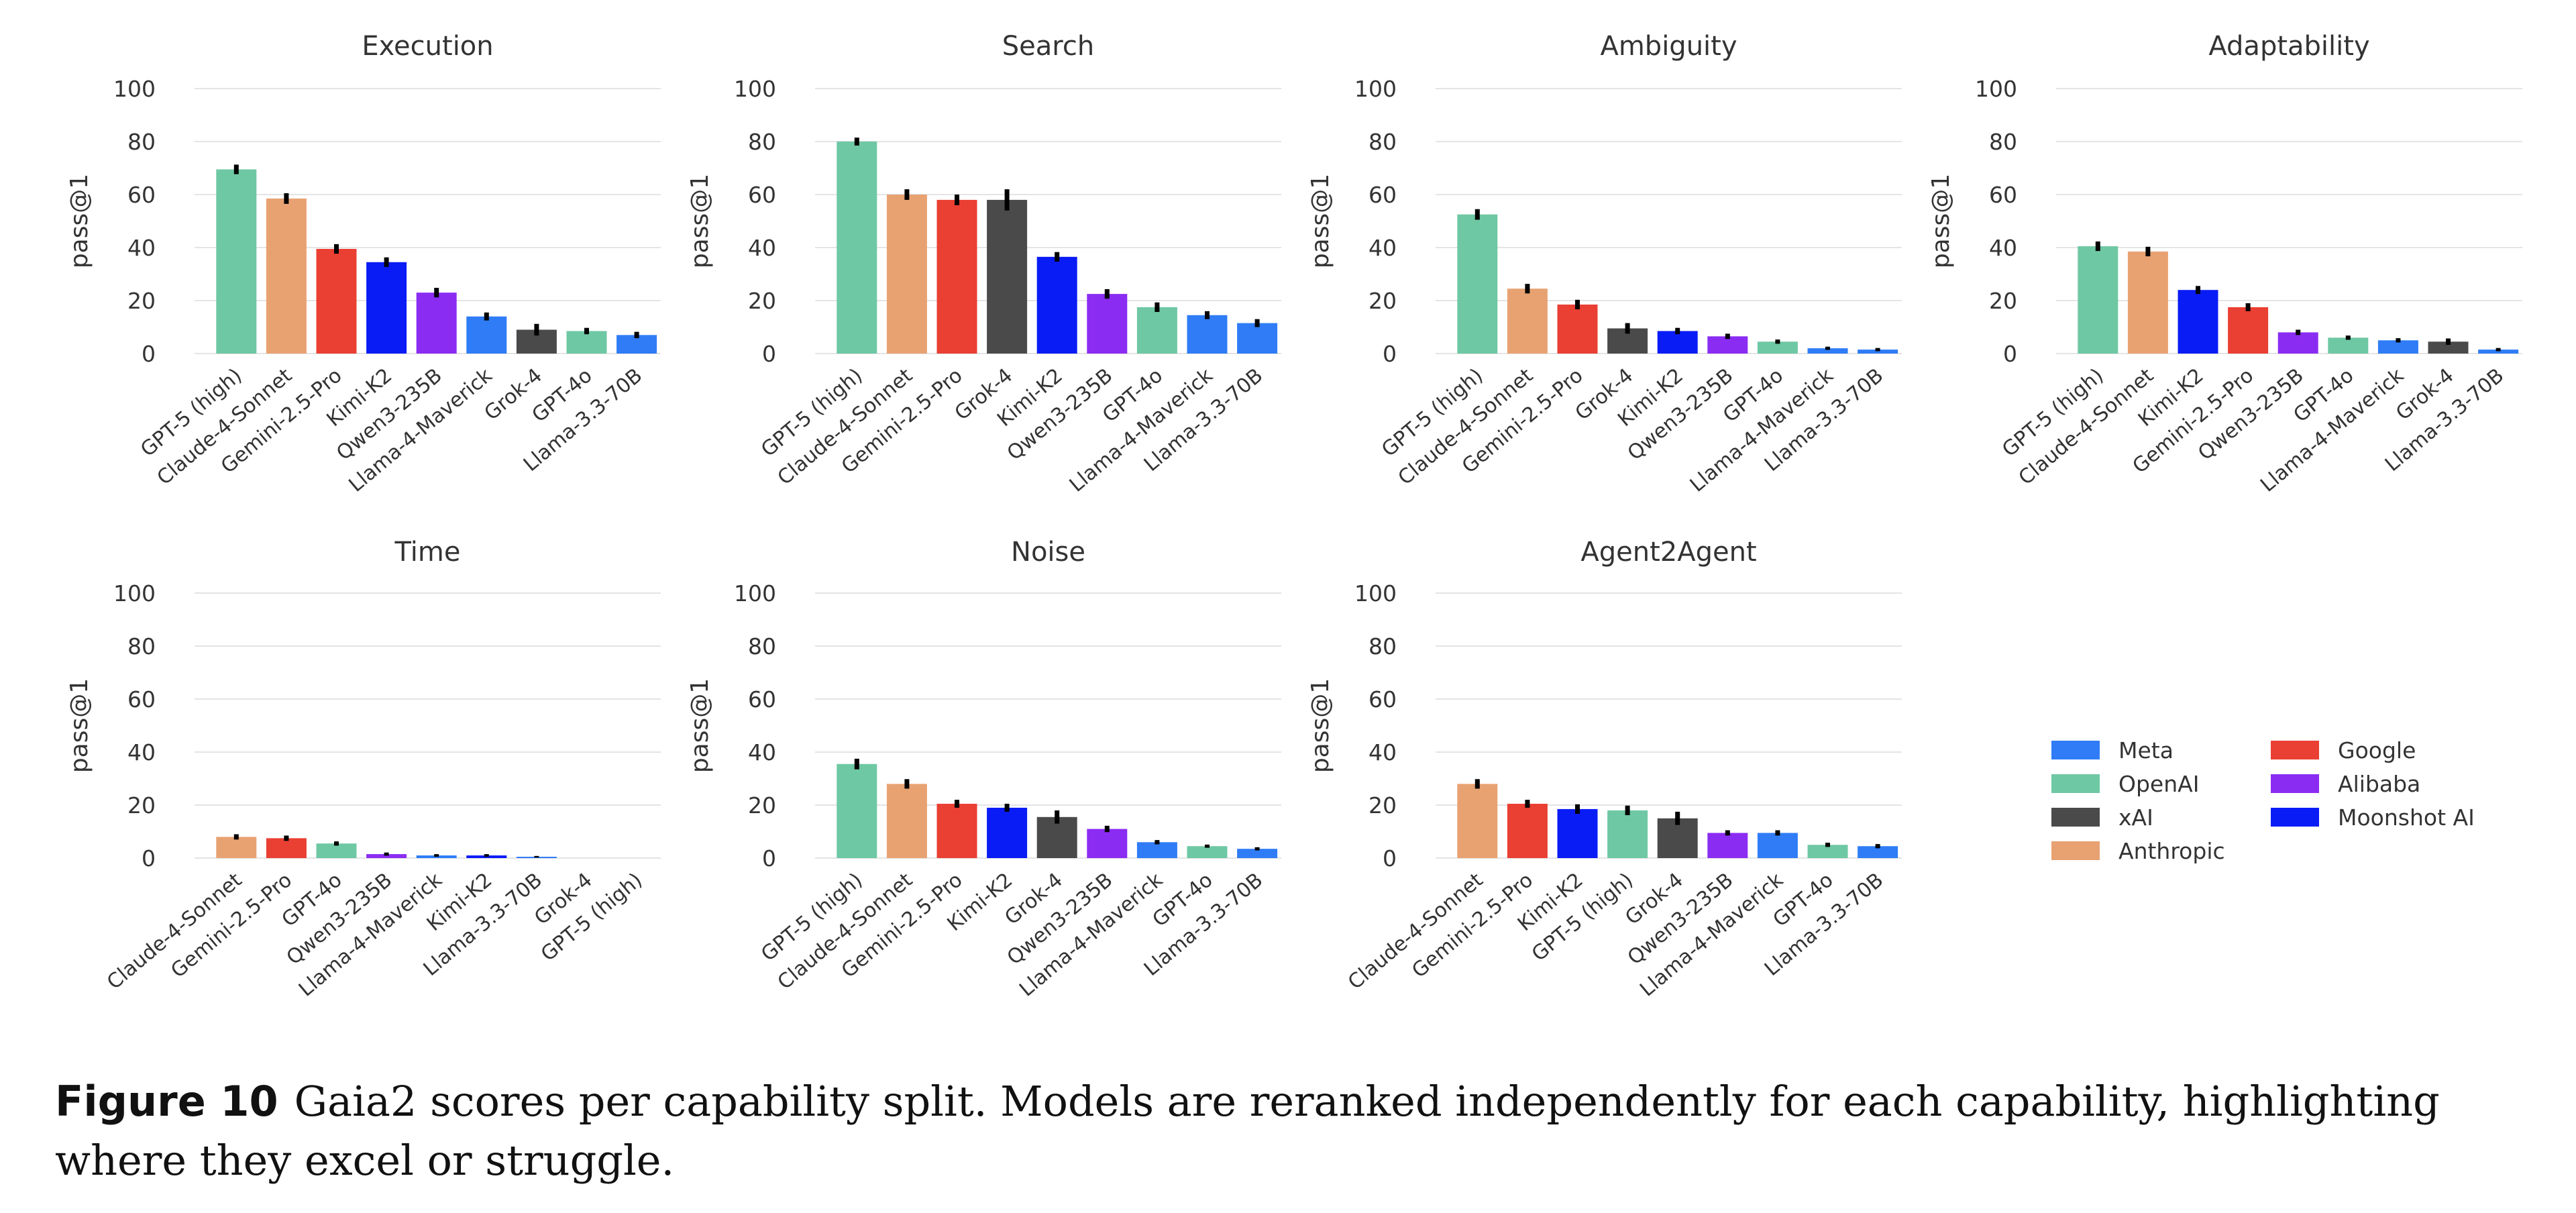  Describe the element at coordinates (2158, 784) in the screenshot. I see `legend-label: OpenAI` at that location.